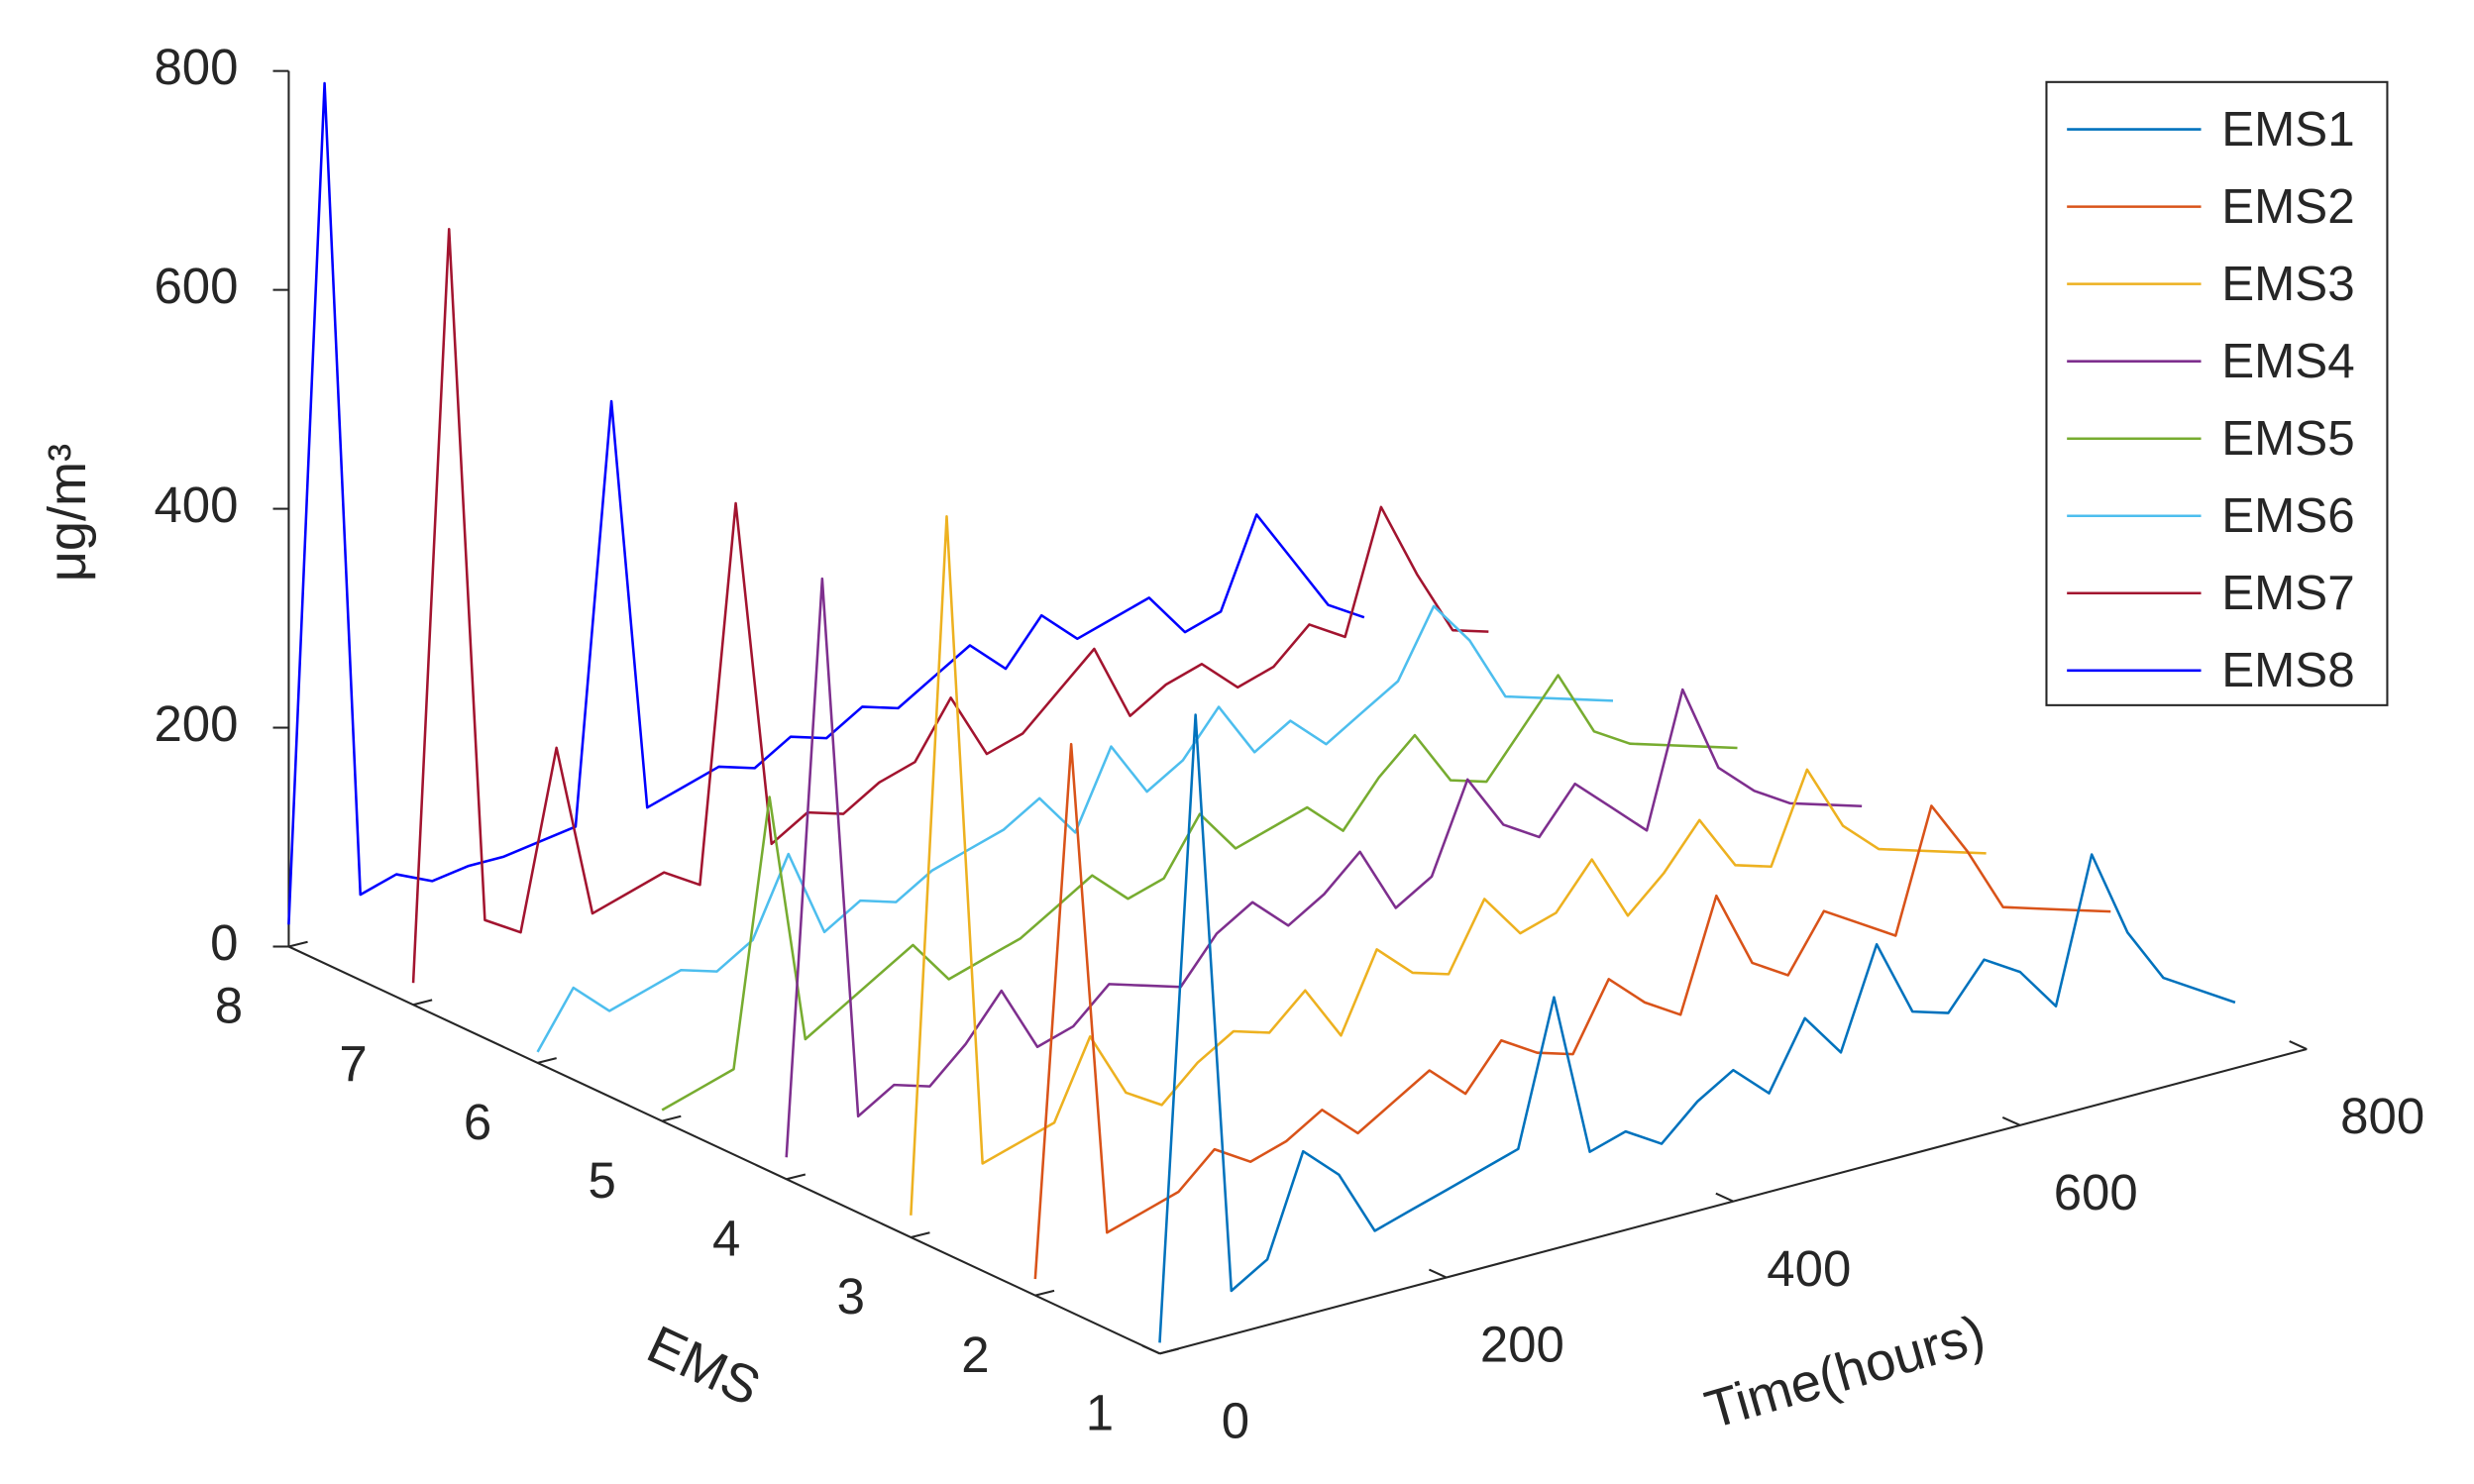 The height and width of the screenshot is (1484, 2474). I want to click on legend-label: EMS4, so click(2287, 361).